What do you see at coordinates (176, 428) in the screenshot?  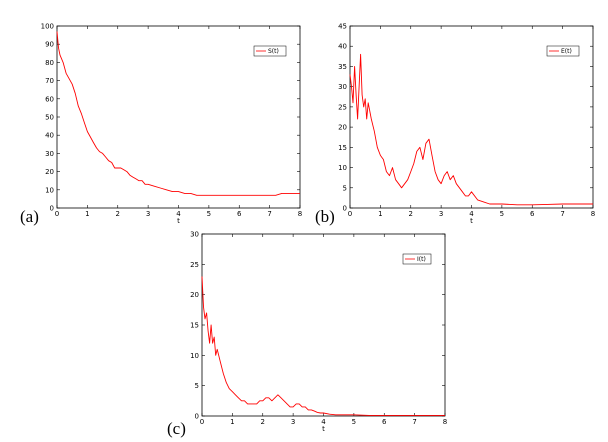 I see `panel-label: (c)` at bounding box center [176, 428].